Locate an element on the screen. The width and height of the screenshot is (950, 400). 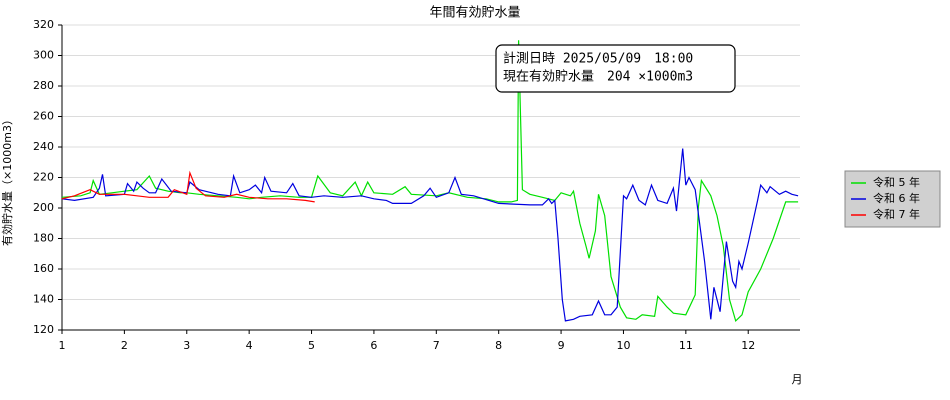
legend-box is located at coordinates (892, 199).